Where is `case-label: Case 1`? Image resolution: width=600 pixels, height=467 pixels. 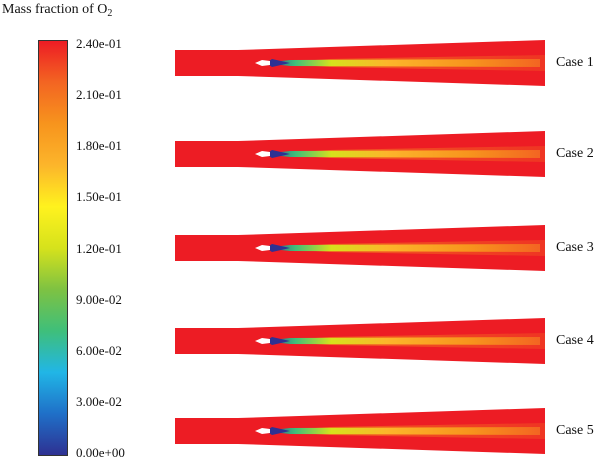 case-label: Case 1 is located at coordinates (575, 62).